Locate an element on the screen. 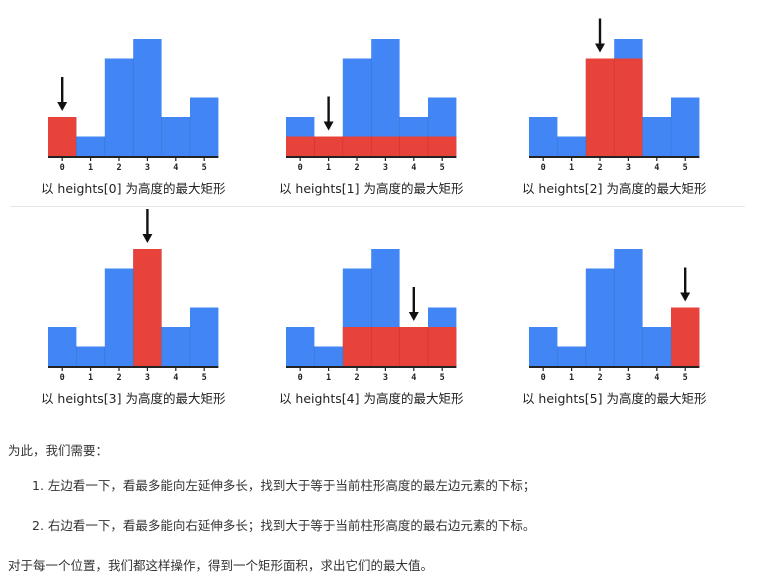 The width and height of the screenshot is (765, 586). row-divider is located at coordinates (377, 206).